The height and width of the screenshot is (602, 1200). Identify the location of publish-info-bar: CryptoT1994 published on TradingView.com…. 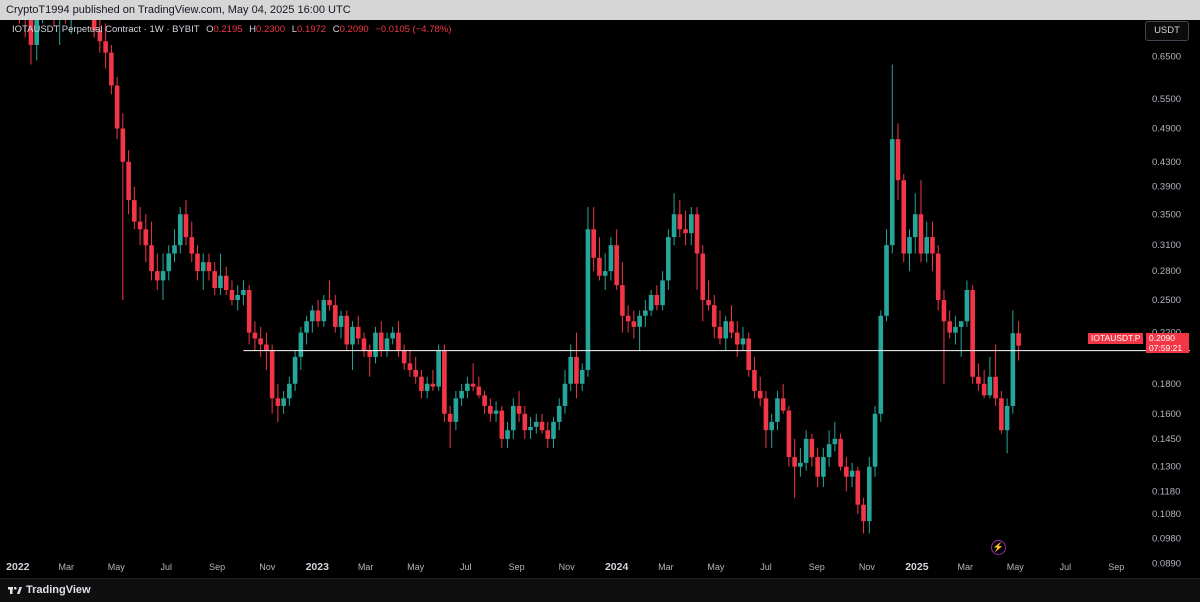
(600, 10).